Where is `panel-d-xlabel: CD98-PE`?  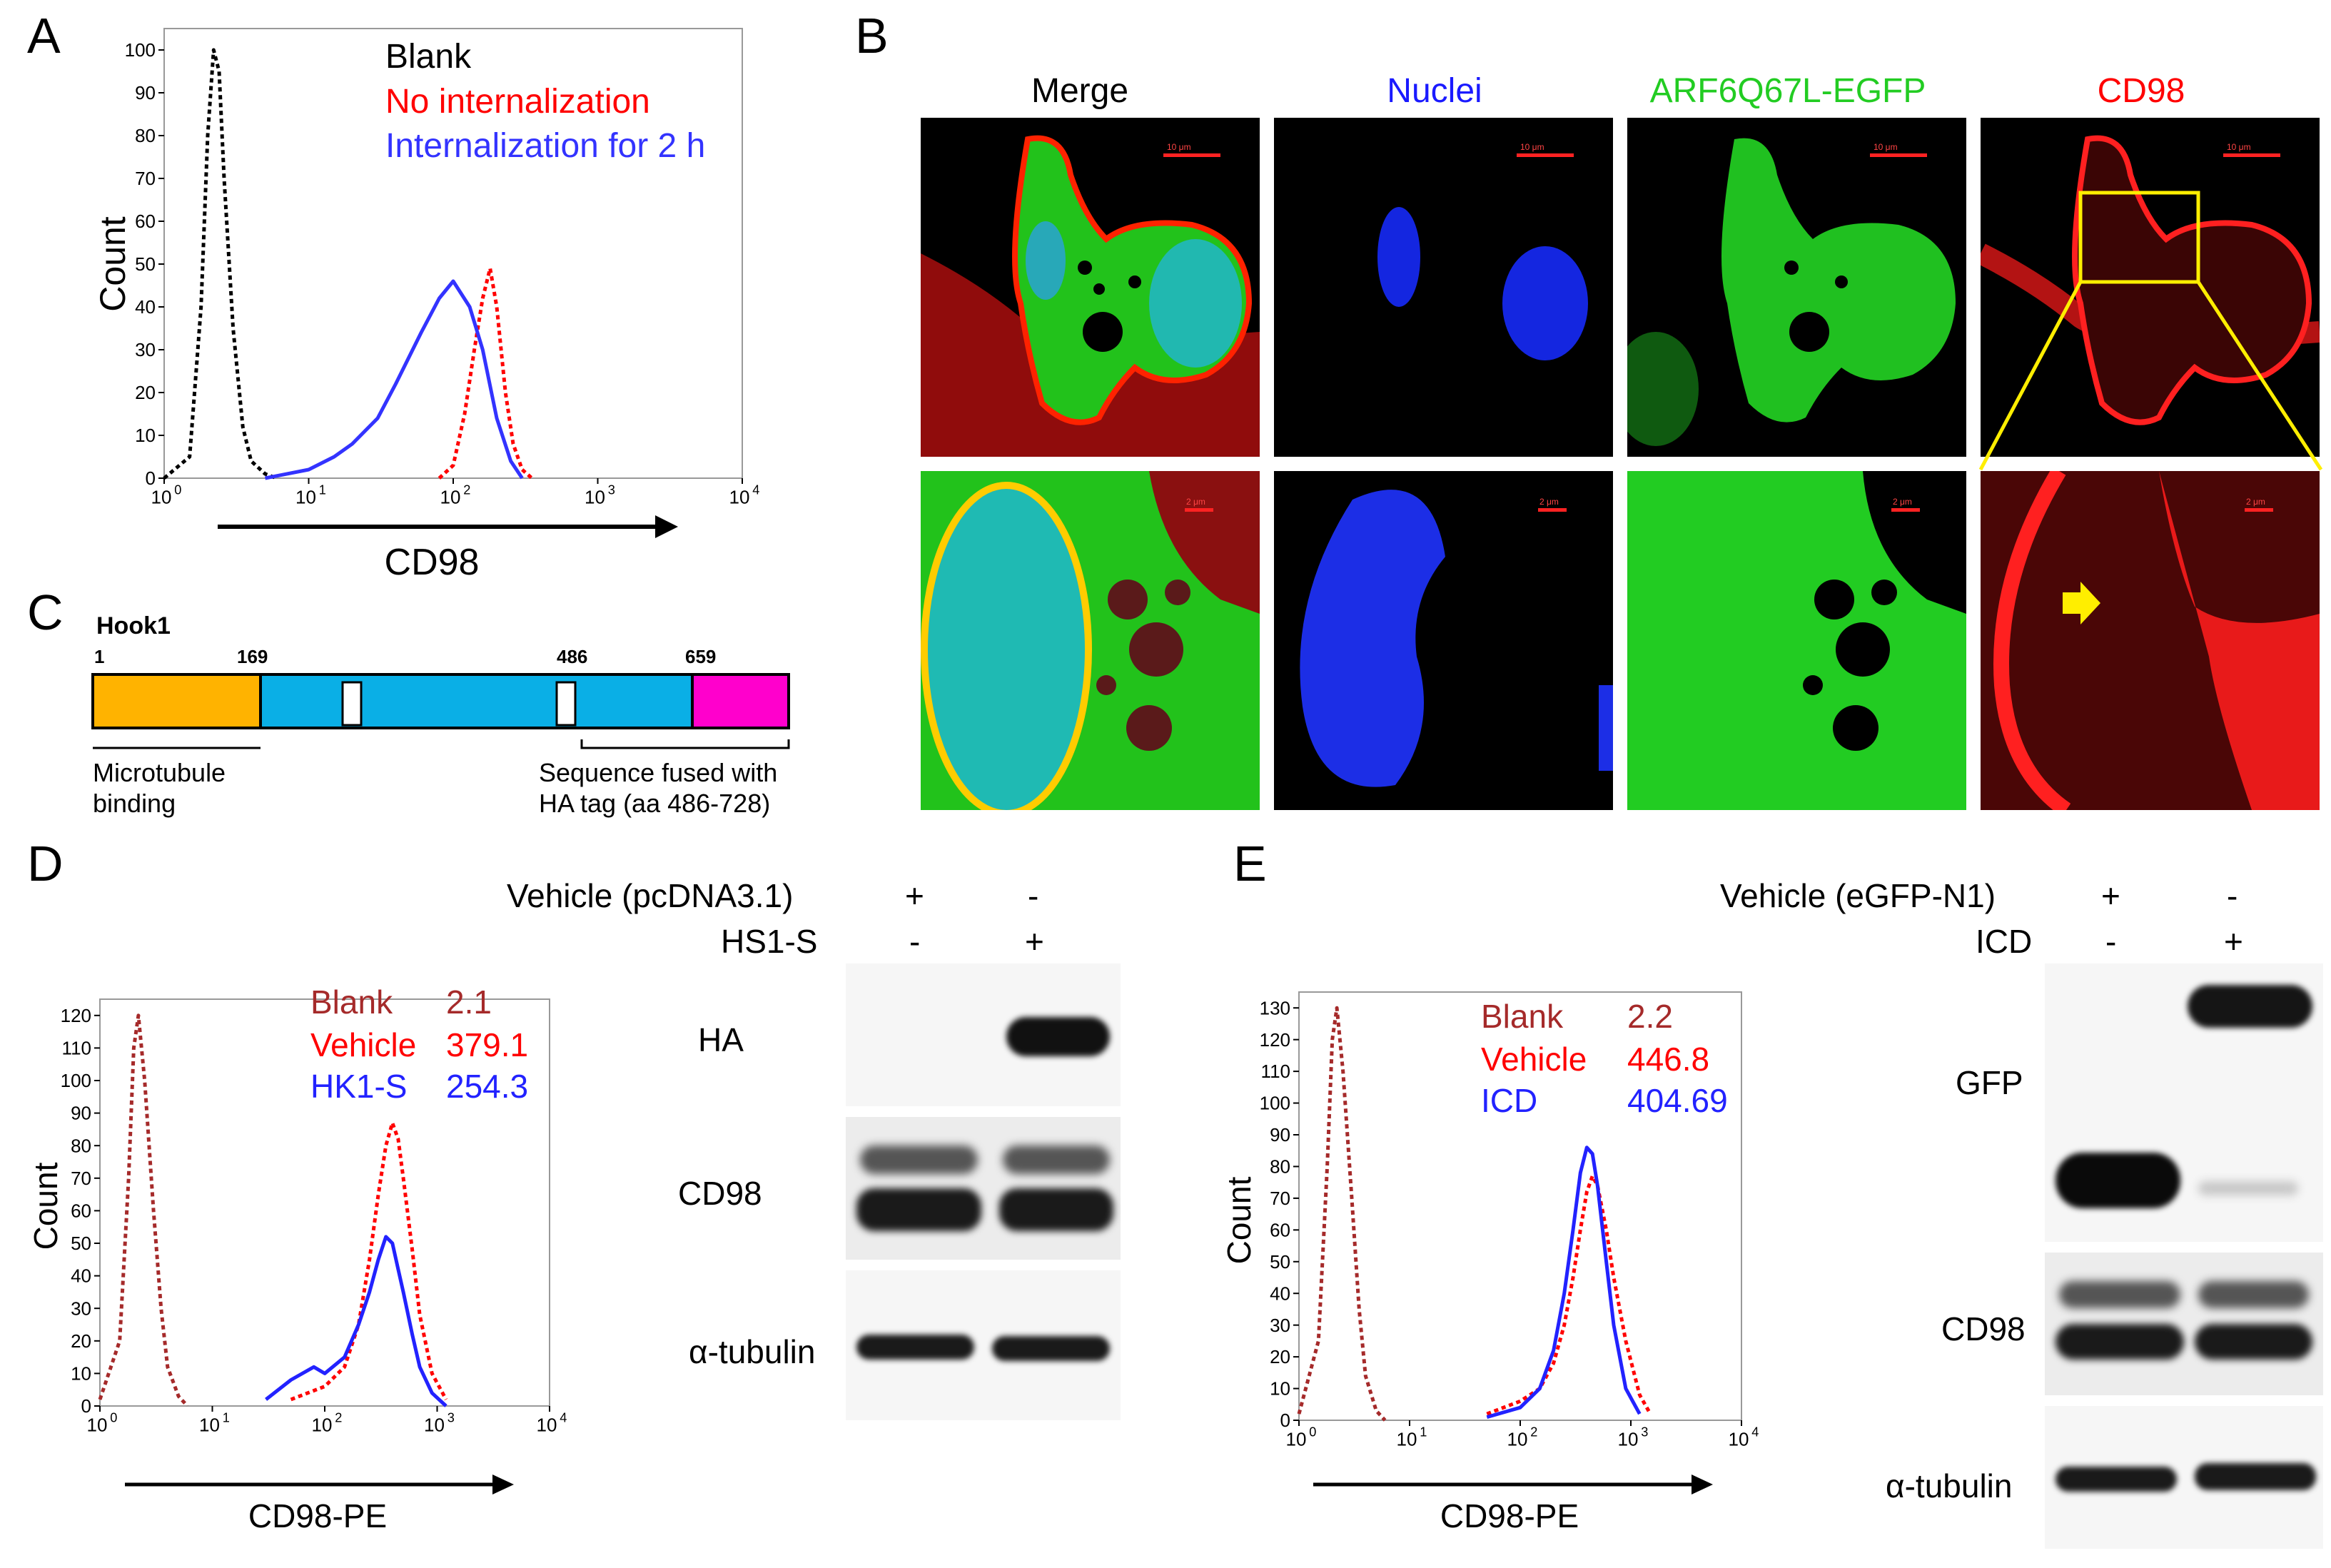
panel-d-xlabel: CD98-PE is located at coordinates (317, 1515).